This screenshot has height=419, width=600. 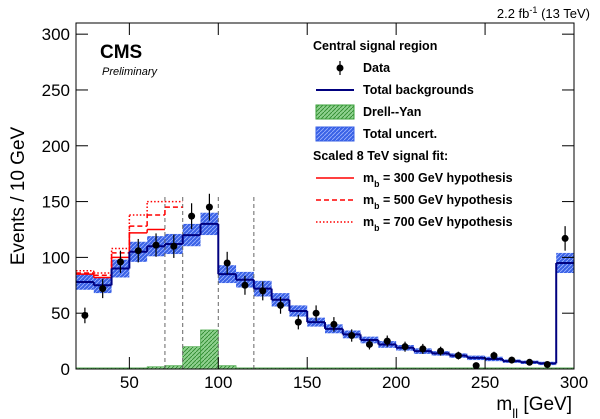 I want to click on y-tick-label: 50, so click(x=60, y=313).